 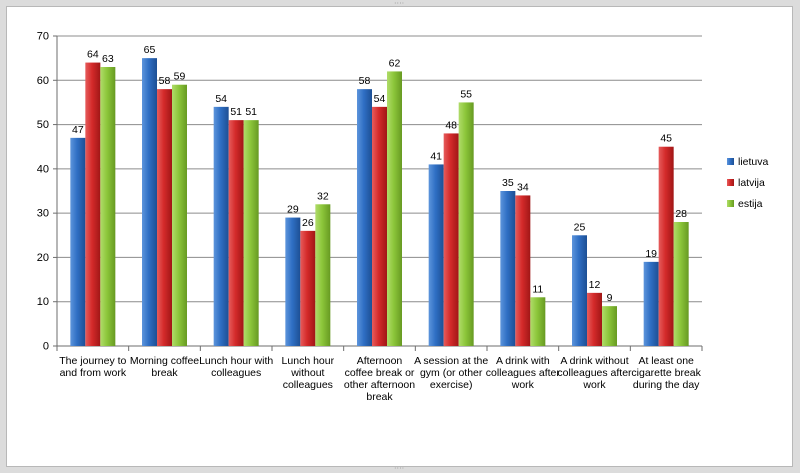 I want to click on data-label: 29, so click(x=293, y=210).